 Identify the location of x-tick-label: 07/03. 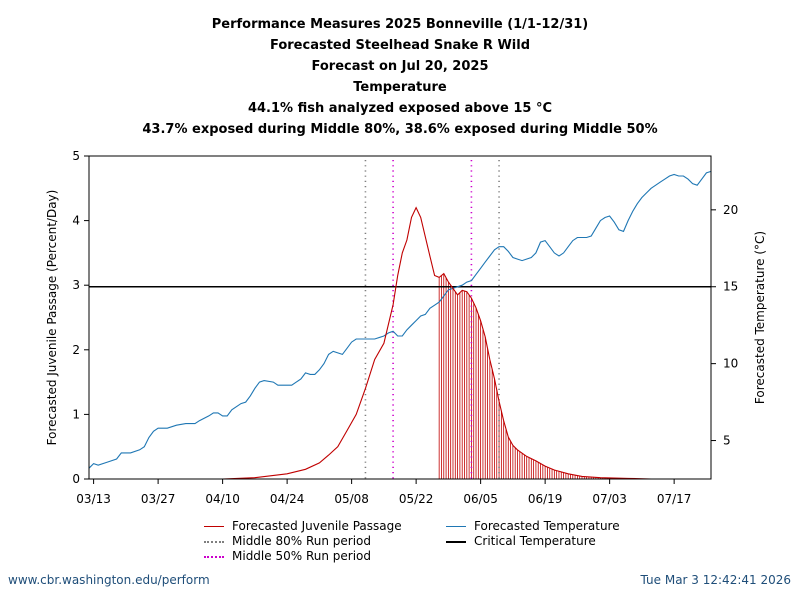
(609, 499).